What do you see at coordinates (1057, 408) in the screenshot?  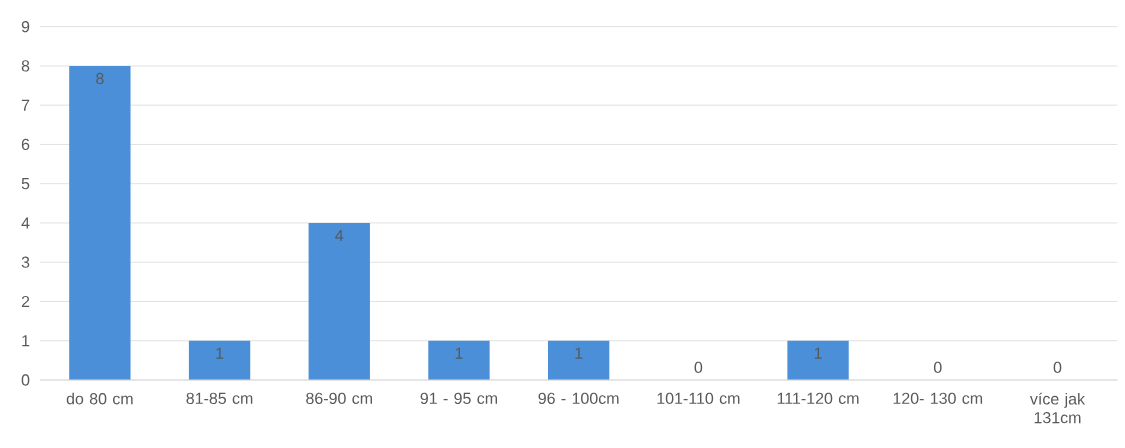 I see `x-tick-label: více jak 131cm` at bounding box center [1057, 408].